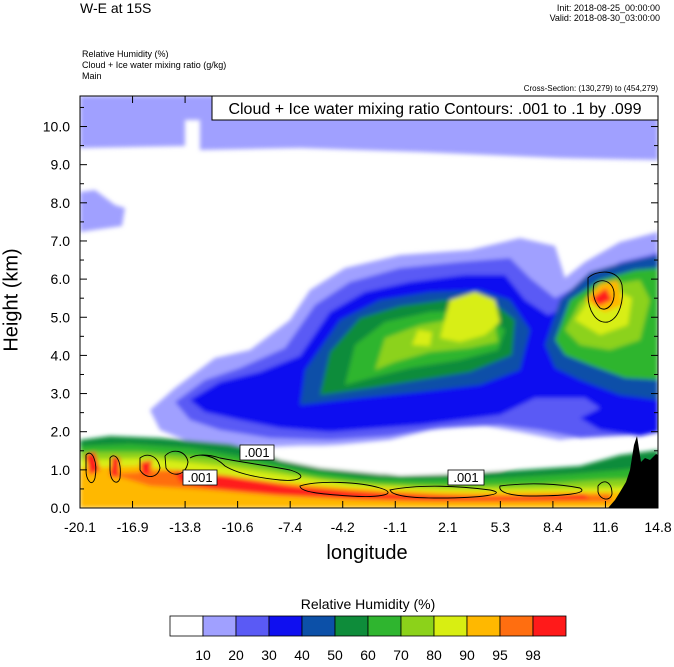  I want to click on y-tick-label: 3.0, so click(61, 394).